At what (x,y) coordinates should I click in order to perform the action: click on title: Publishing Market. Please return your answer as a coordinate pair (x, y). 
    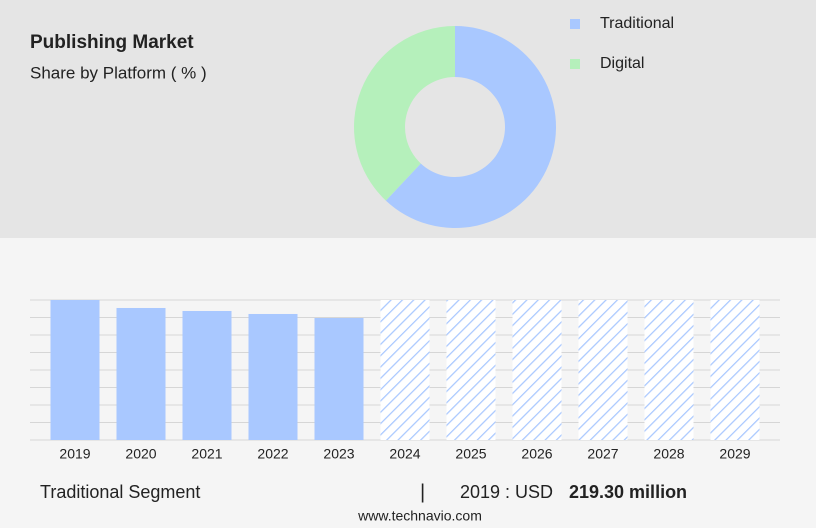
    Looking at the image, I should click on (112, 42).